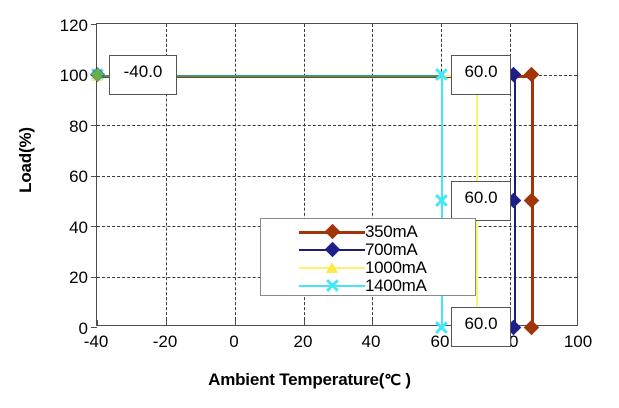 This screenshot has width=619, height=408. I want to click on legend-sample-1000ma, so click(332, 267).